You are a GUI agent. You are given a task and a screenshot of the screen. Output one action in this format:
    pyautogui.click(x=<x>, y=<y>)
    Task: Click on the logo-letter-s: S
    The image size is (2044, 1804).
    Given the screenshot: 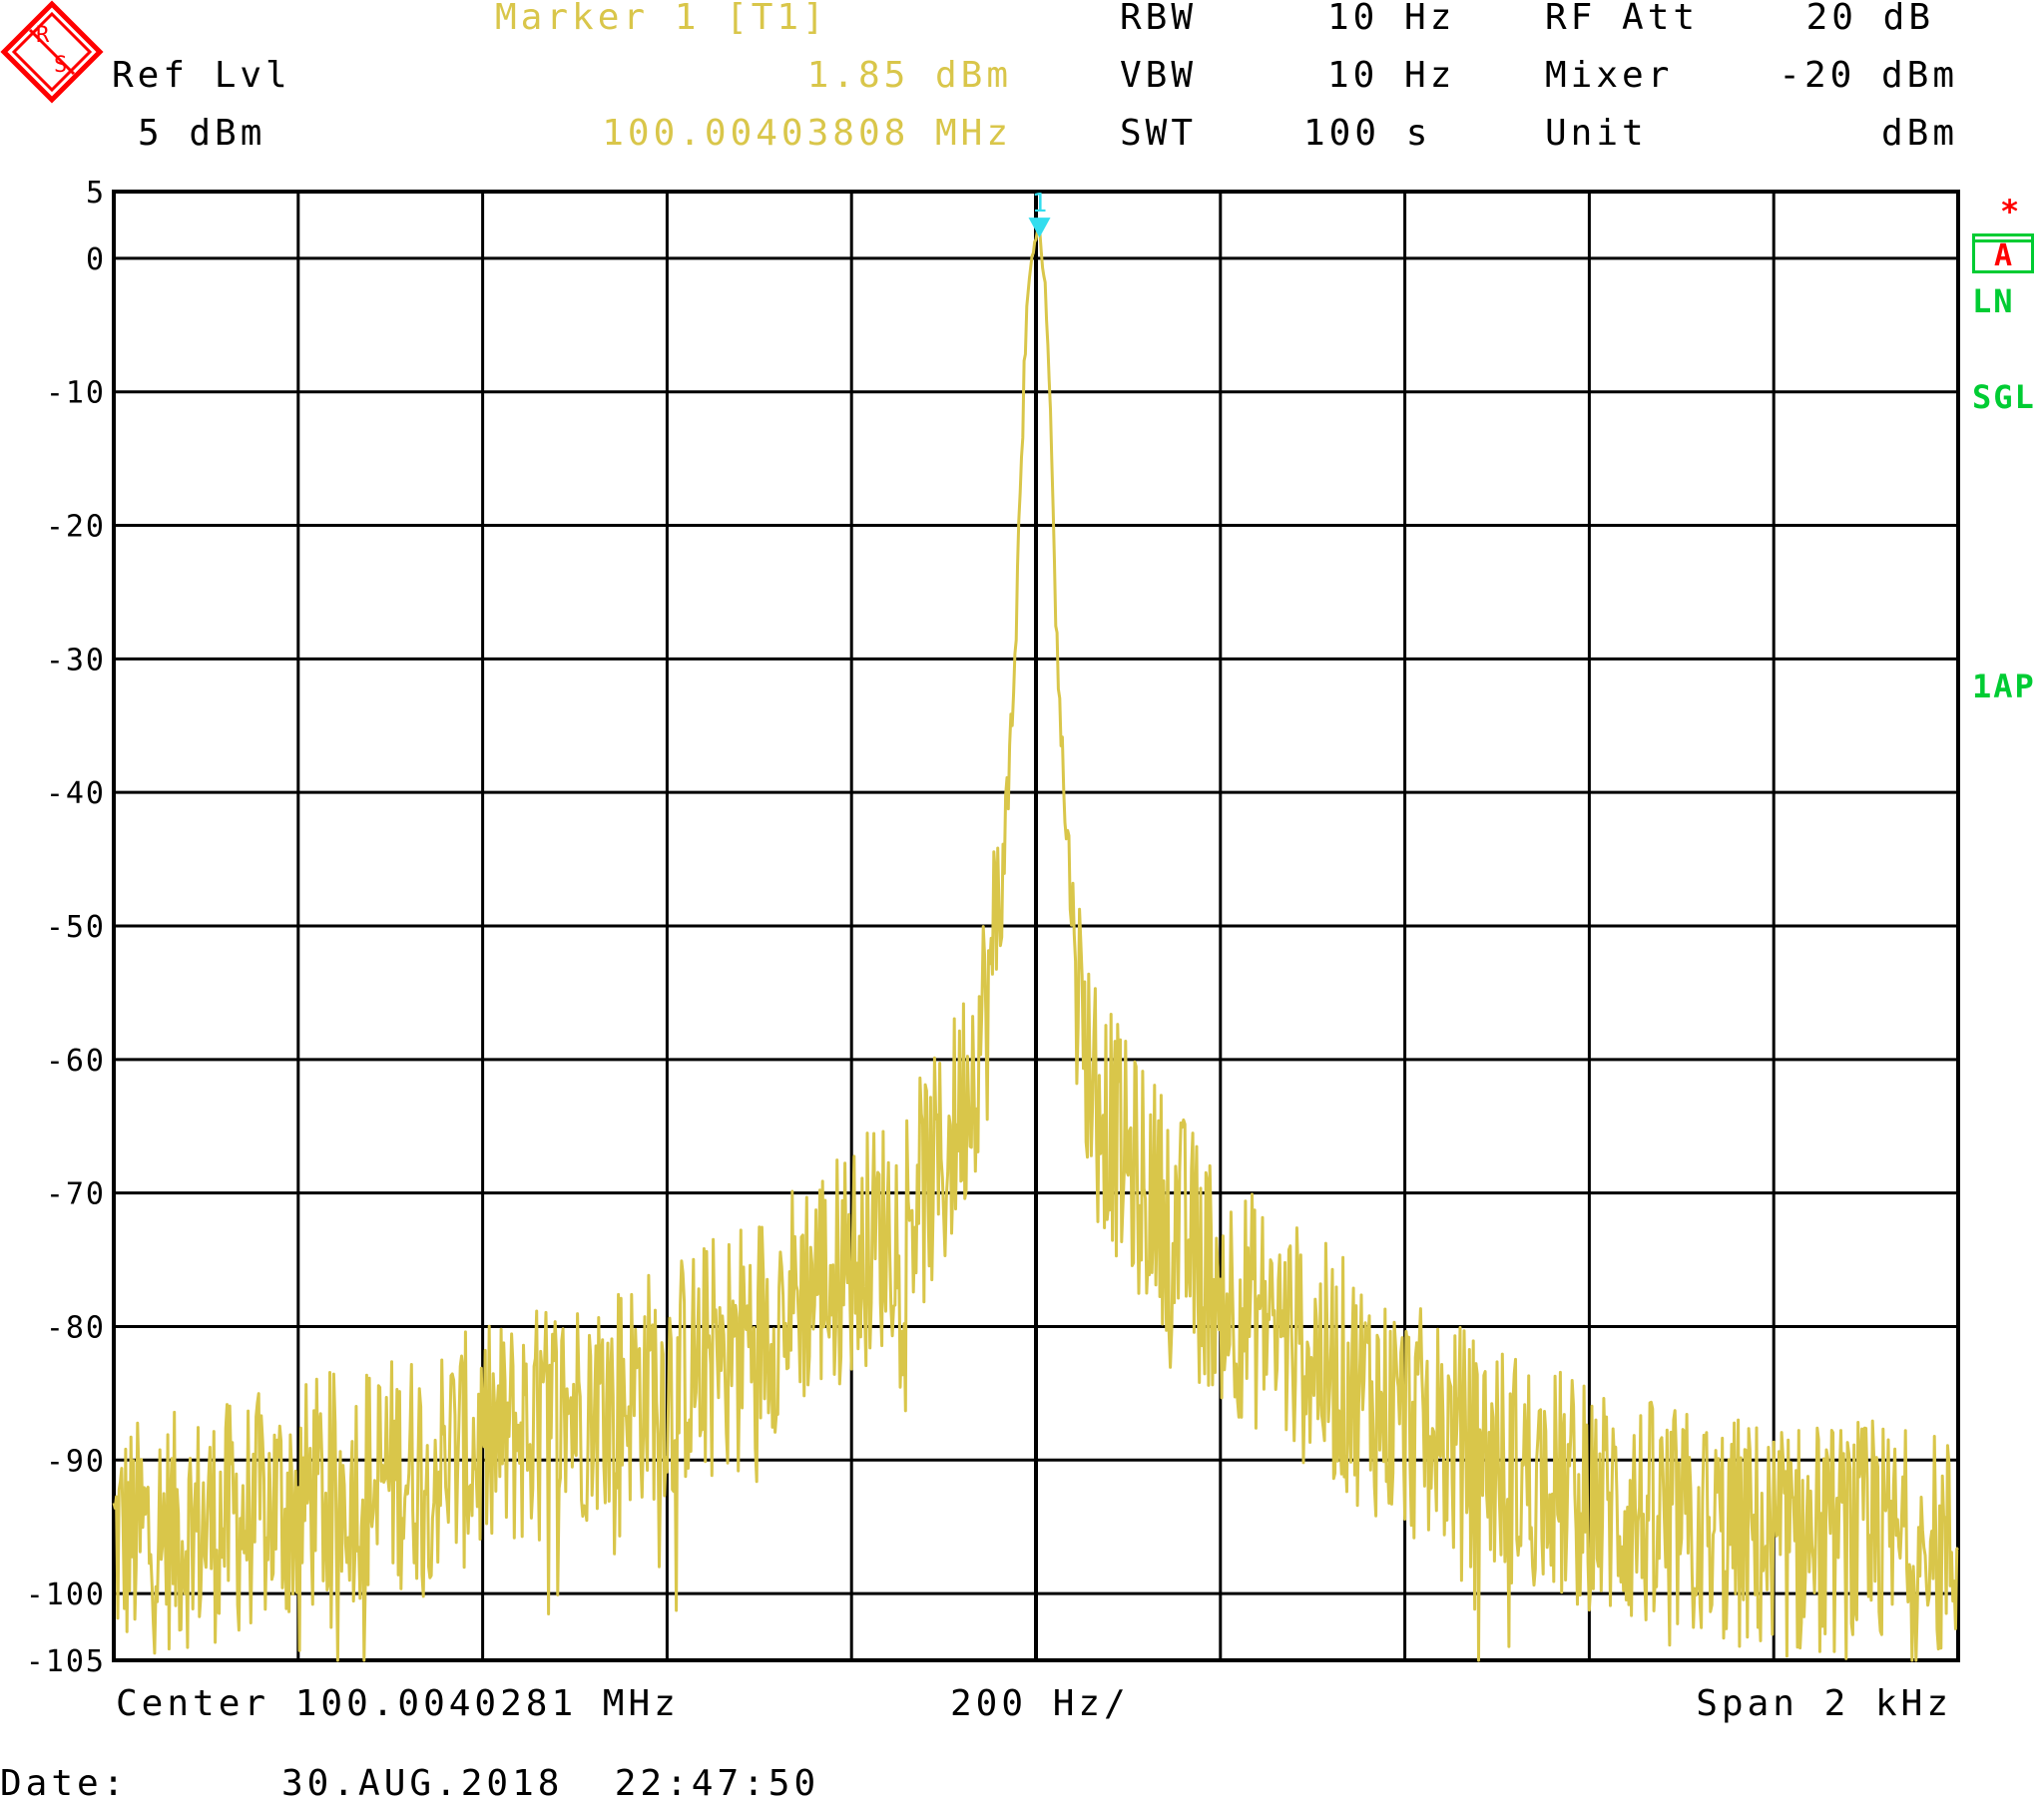 What is the action you would take?
    pyautogui.click(x=60, y=65)
    